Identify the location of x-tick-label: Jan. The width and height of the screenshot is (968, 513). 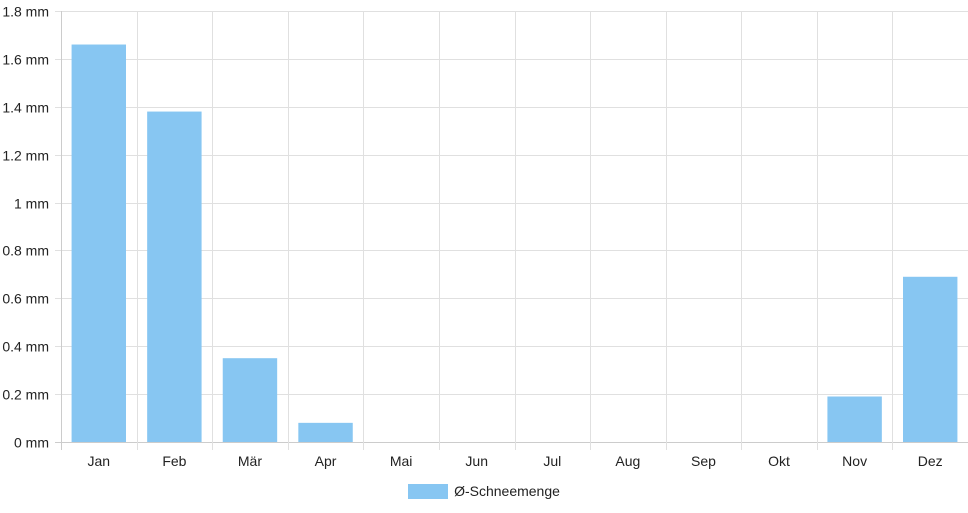
(99, 461).